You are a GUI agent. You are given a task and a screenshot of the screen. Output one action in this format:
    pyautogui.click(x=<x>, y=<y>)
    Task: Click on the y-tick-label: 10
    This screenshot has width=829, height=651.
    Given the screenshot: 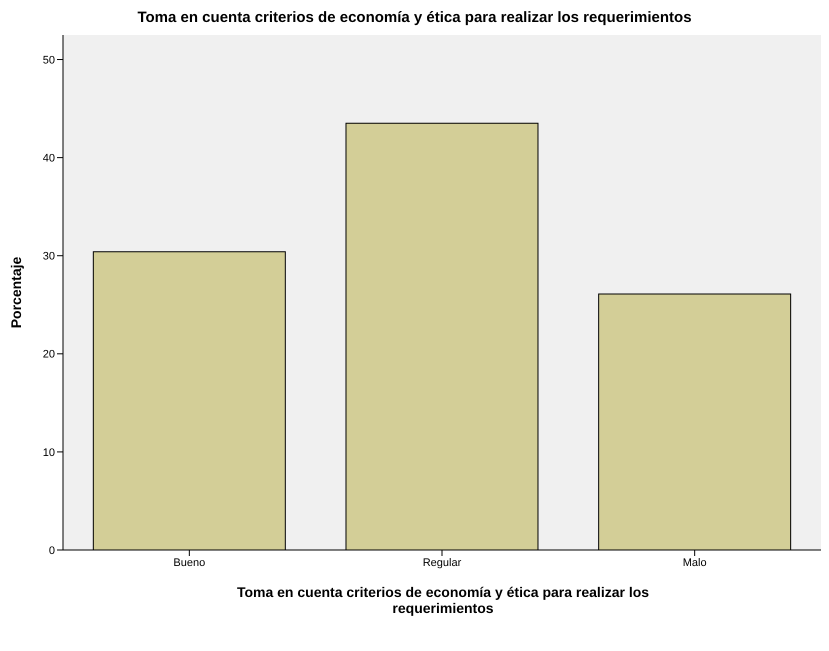 What is the action you would take?
    pyautogui.click(x=48, y=452)
    